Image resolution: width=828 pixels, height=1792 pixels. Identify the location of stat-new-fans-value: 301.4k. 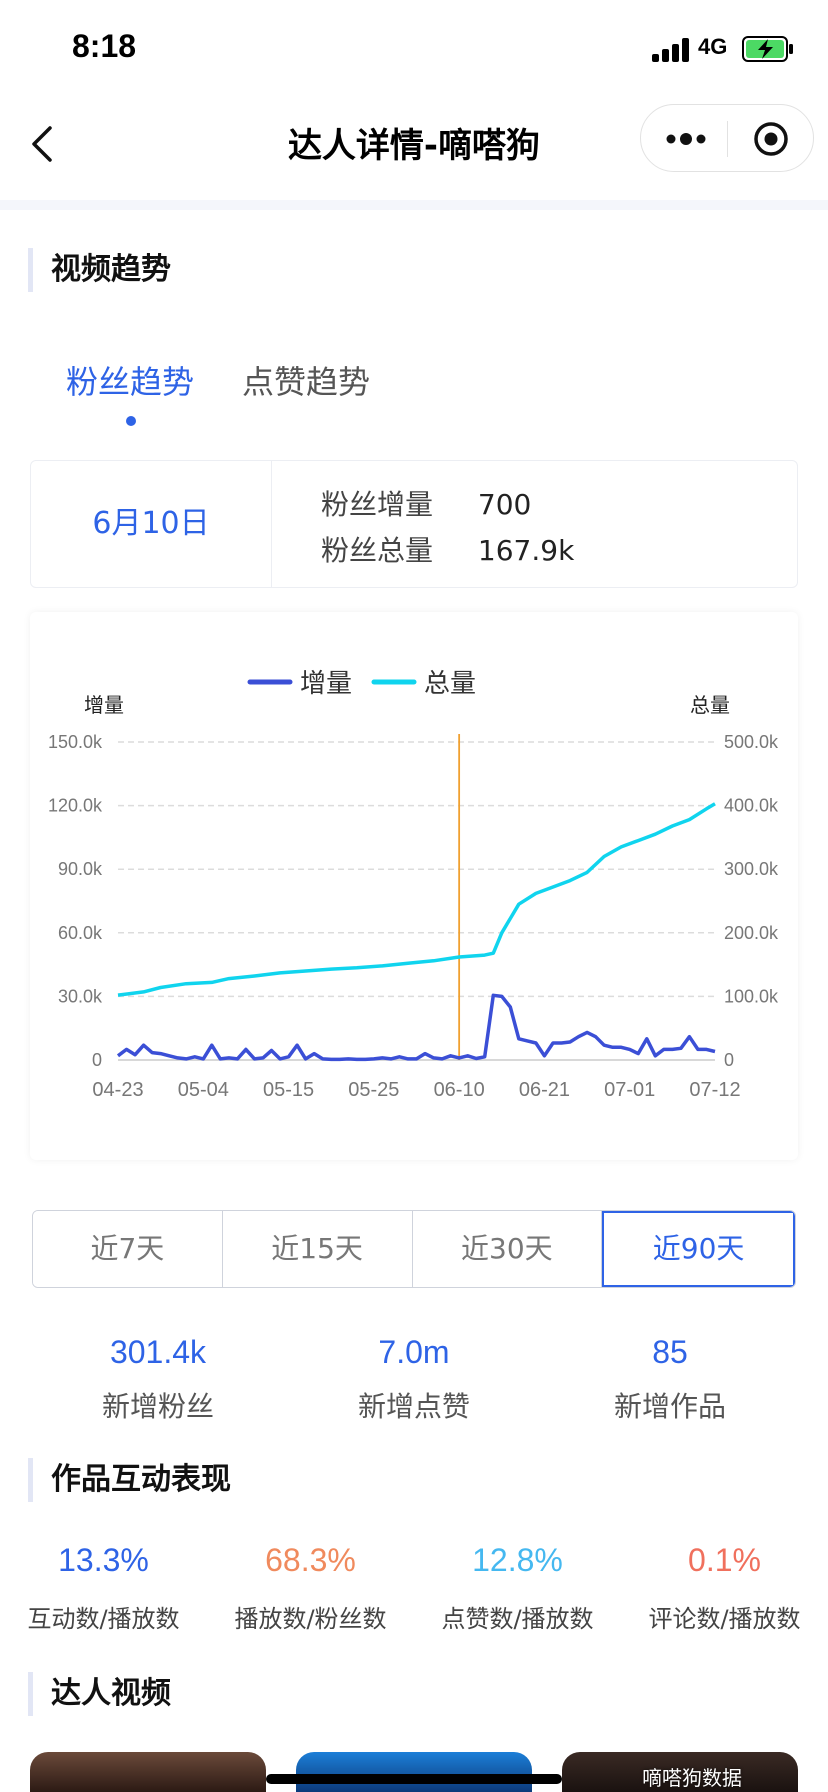
(158, 1352).